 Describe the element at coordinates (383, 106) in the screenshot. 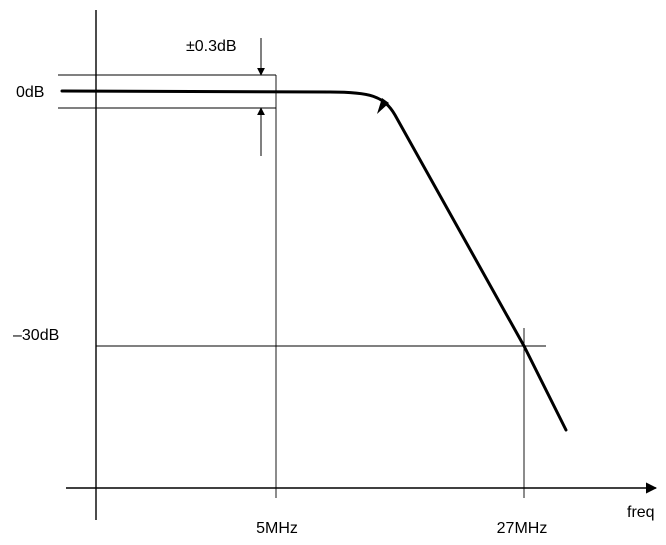

I see `curve-direction-arrow-icon` at that location.